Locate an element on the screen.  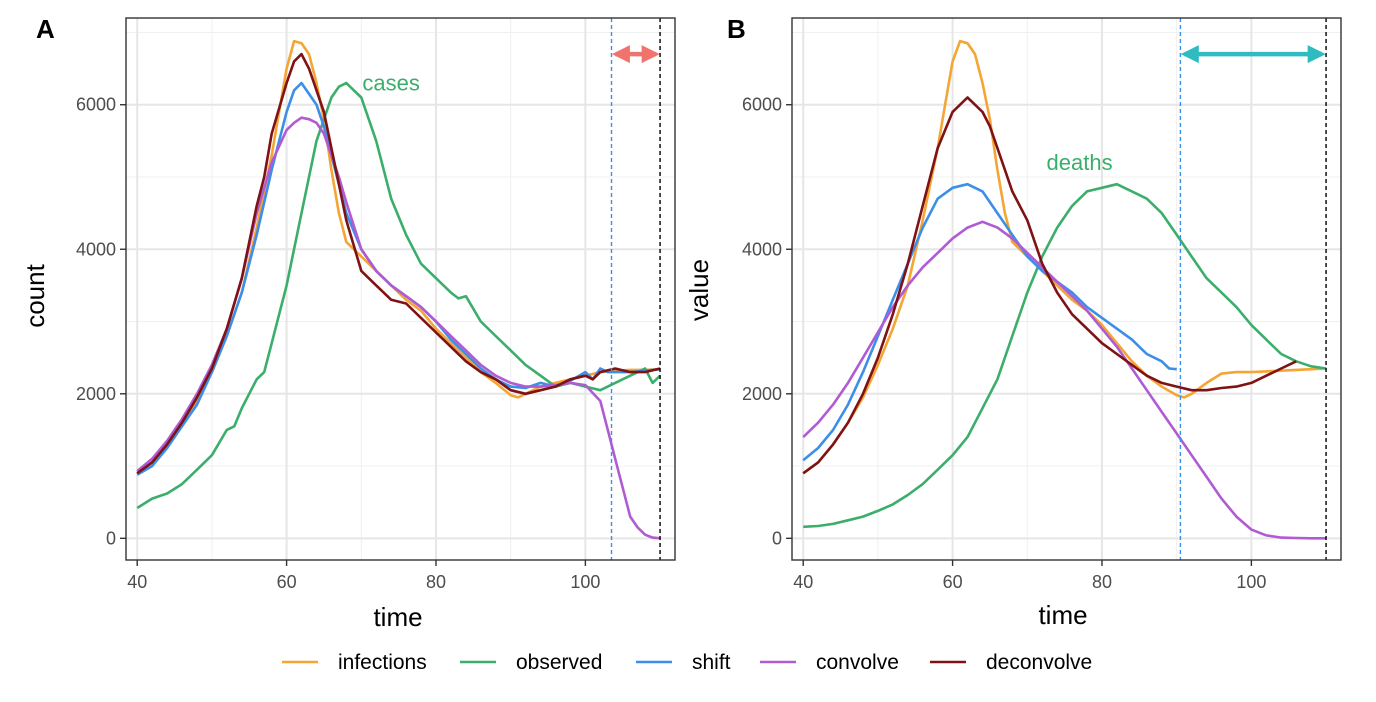
x-axis-title-b: time is located at coordinates (1062, 615).